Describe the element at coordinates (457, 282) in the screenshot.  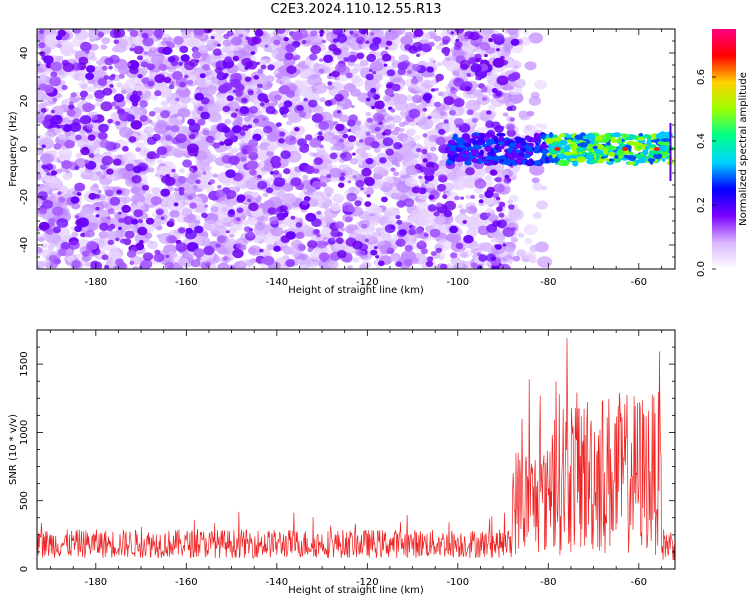
I see `x-tick-label: -100` at that location.